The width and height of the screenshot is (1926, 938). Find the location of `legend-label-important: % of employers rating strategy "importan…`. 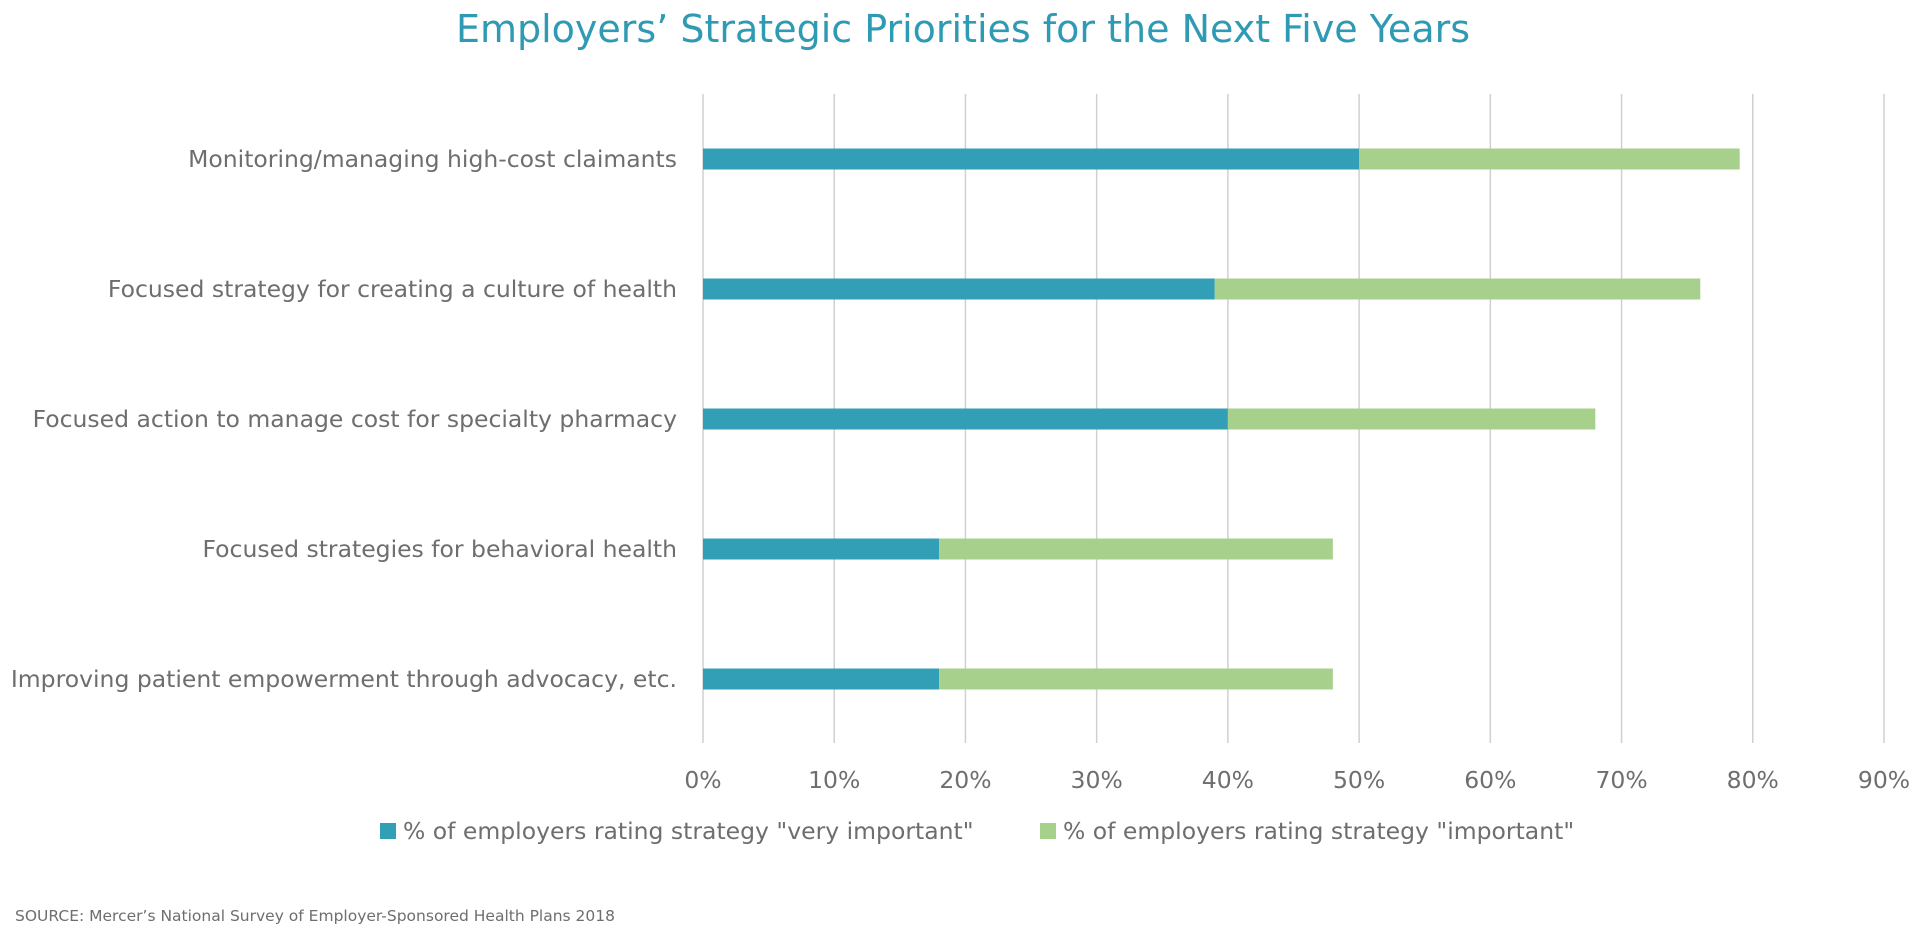

legend-label-important: % of employers rating strategy "importan… is located at coordinates (1318, 831).